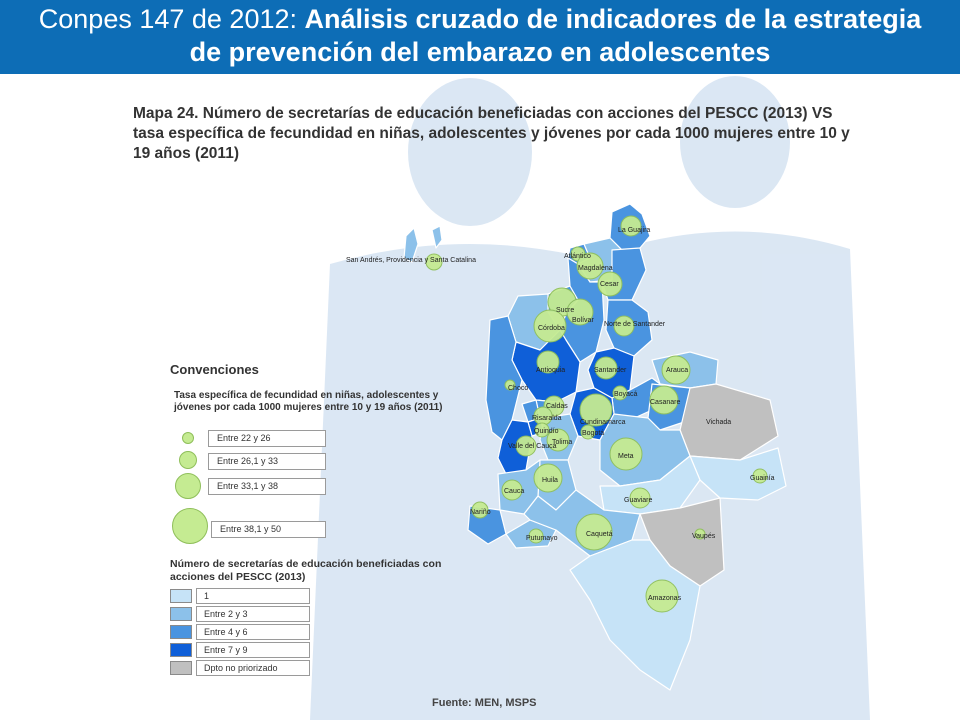 The width and height of the screenshot is (960, 720). What do you see at coordinates (738, 474) in the screenshot?
I see `dept-guainia` at bounding box center [738, 474].